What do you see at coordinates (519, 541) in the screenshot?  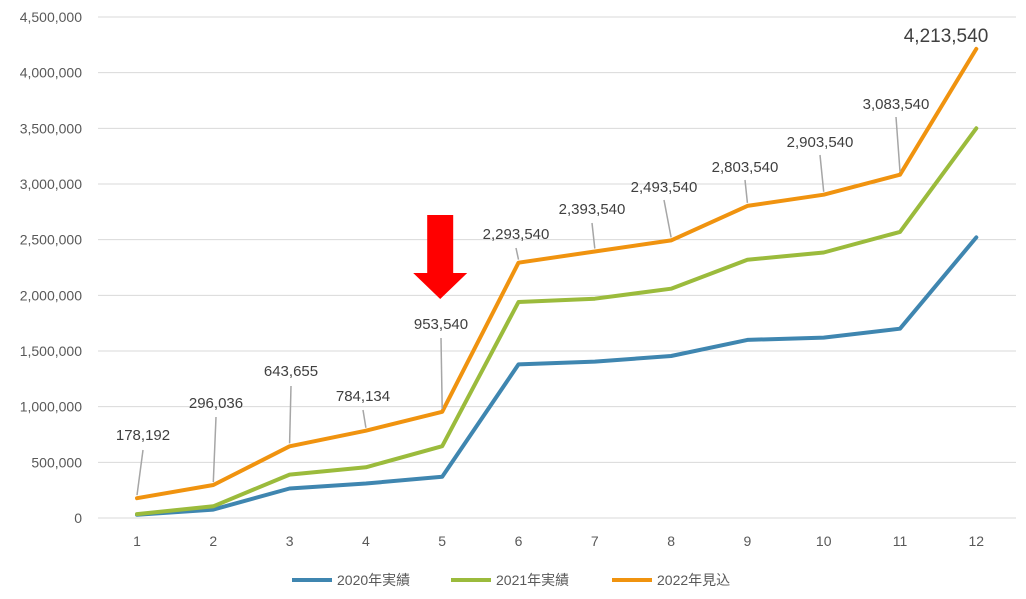 I see `x-tick-label: 6` at bounding box center [519, 541].